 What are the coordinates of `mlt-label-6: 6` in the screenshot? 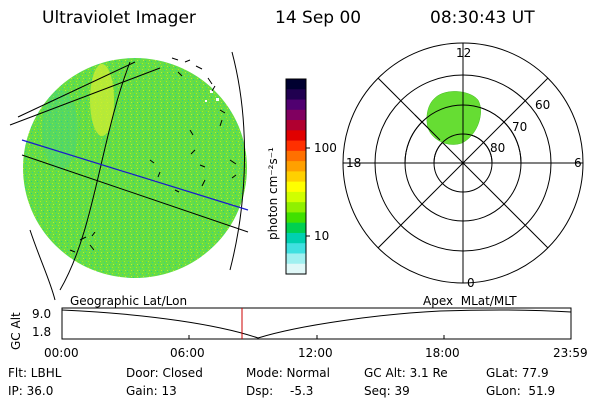 It's located at (578, 163).